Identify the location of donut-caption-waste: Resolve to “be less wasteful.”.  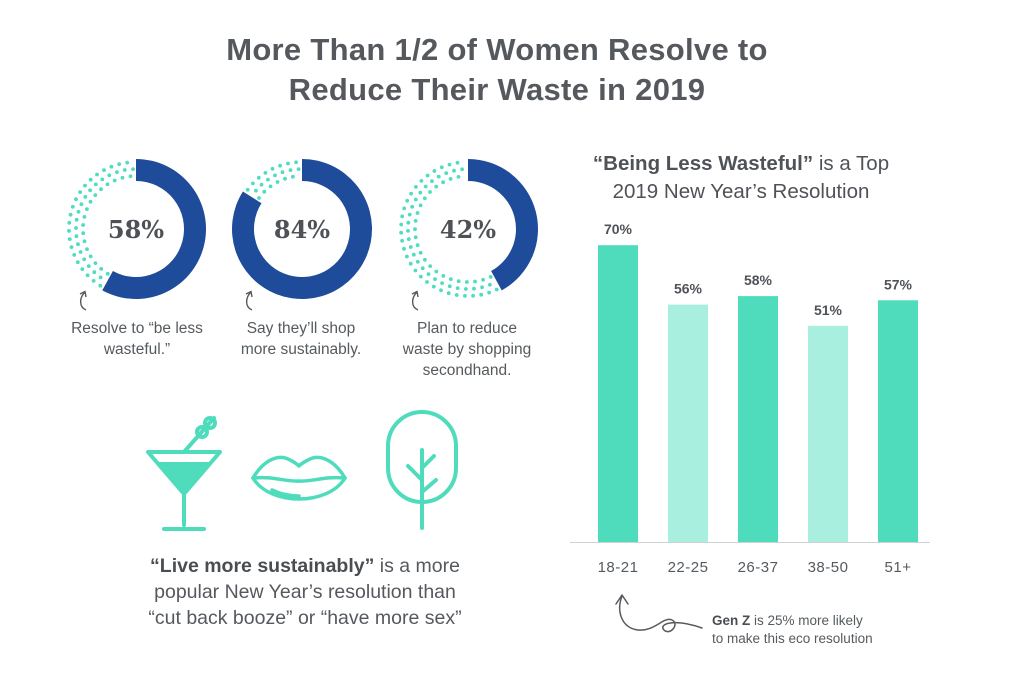
(137, 339).